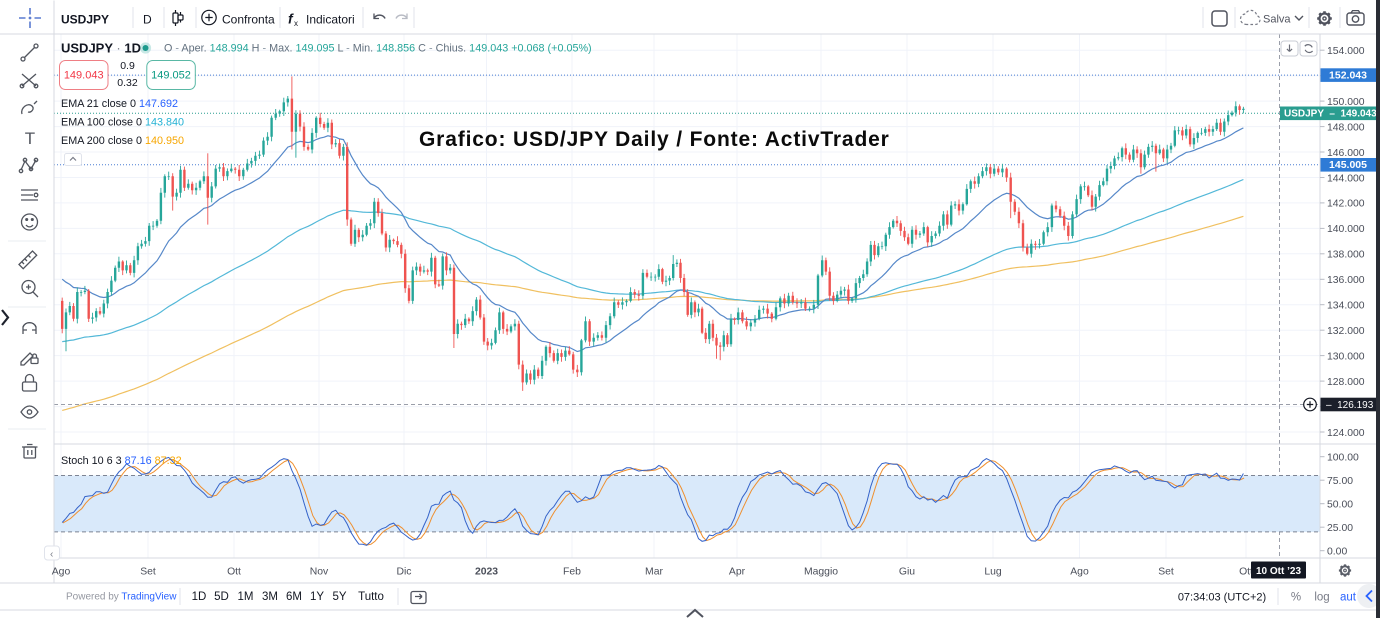 The width and height of the screenshot is (1380, 618). I want to click on svg-text: 136.000, so click(1346, 280).